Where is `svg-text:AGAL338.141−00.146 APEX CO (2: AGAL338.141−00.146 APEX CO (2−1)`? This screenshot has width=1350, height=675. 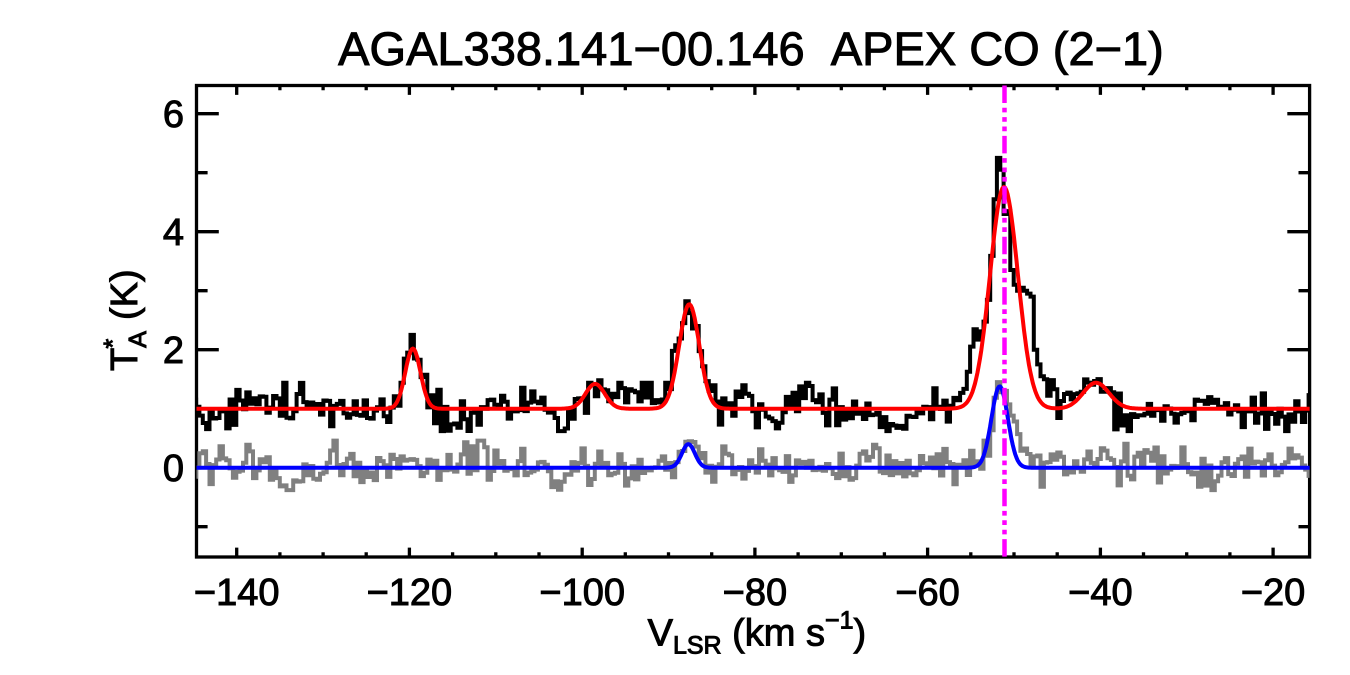
svg-text:AGAL338.141−00.146 APEX CO (2: AGAL338.141−00.146 APEX CO (2−1) is located at coordinates (751, 48).